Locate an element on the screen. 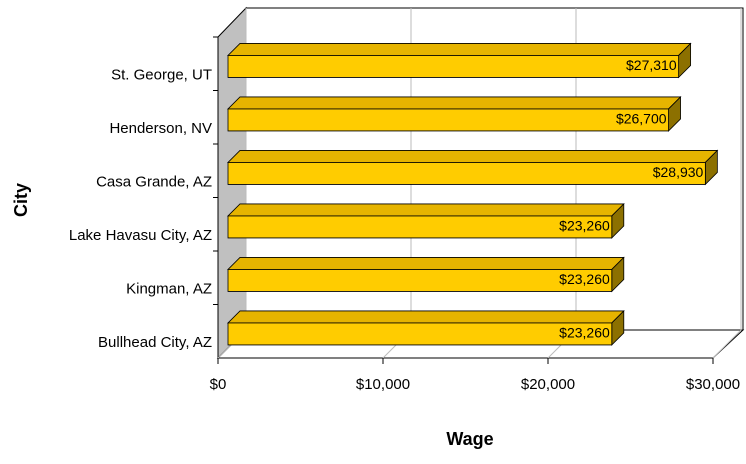  x-tick-label: $20,000 is located at coordinates (548, 384).